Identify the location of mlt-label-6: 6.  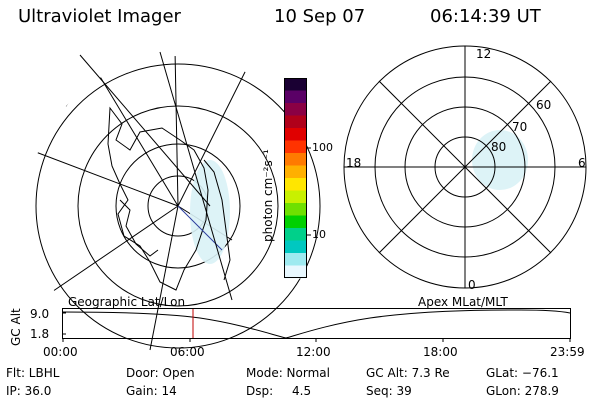
(582, 163).